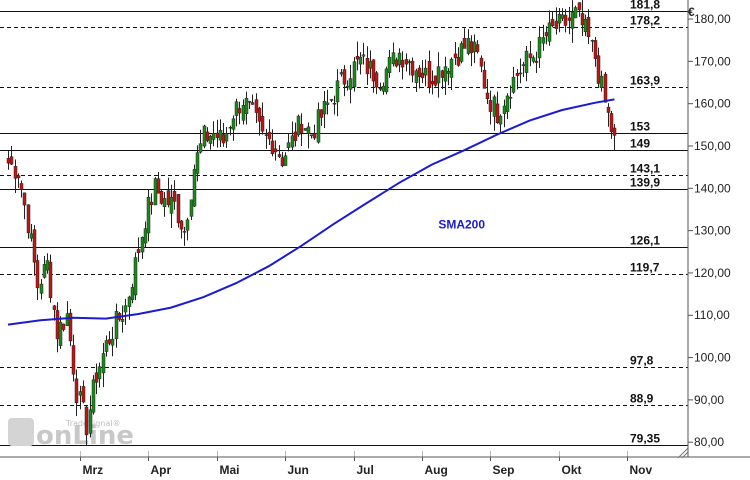 The height and width of the screenshot is (480, 750). What do you see at coordinates (712, 231) in the screenshot?
I see `y-tick-label: 130,00` at bounding box center [712, 231].